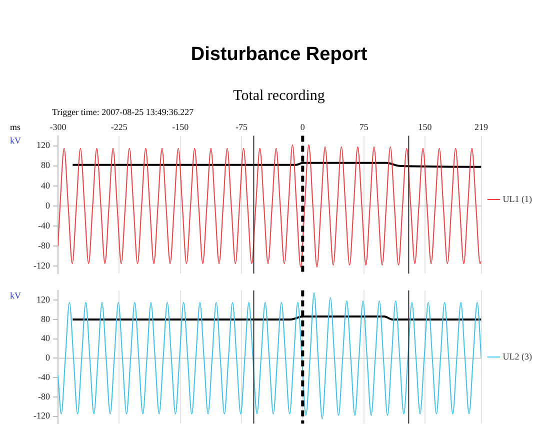 The image size is (558, 433). What do you see at coordinates (364, 127) in the screenshot?
I see `x-tick-label: 75` at bounding box center [364, 127].